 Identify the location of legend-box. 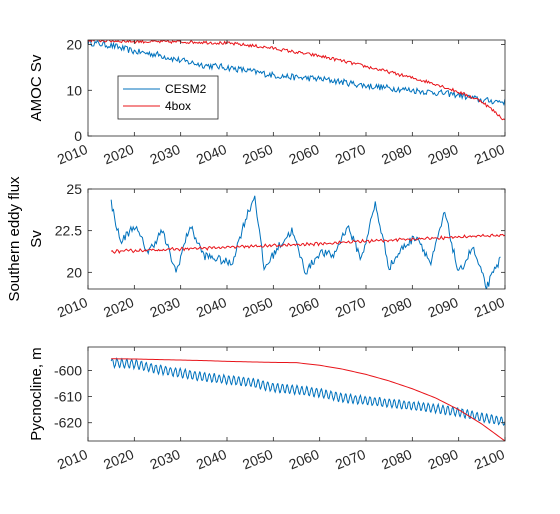
(168, 97).